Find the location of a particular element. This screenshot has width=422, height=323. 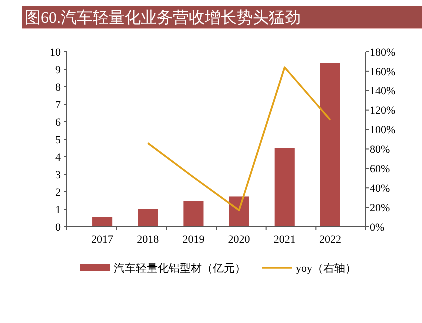

y-tick-label: 7 is located at coordinates (59, 105).